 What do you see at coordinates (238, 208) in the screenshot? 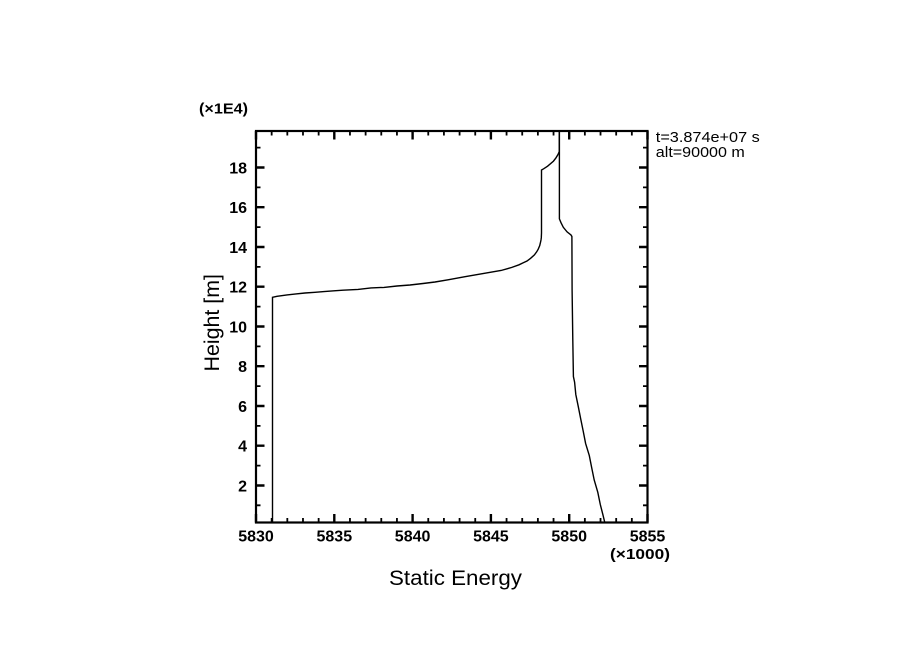
I see `svg-text: 16` at bounding box center [238, 208].